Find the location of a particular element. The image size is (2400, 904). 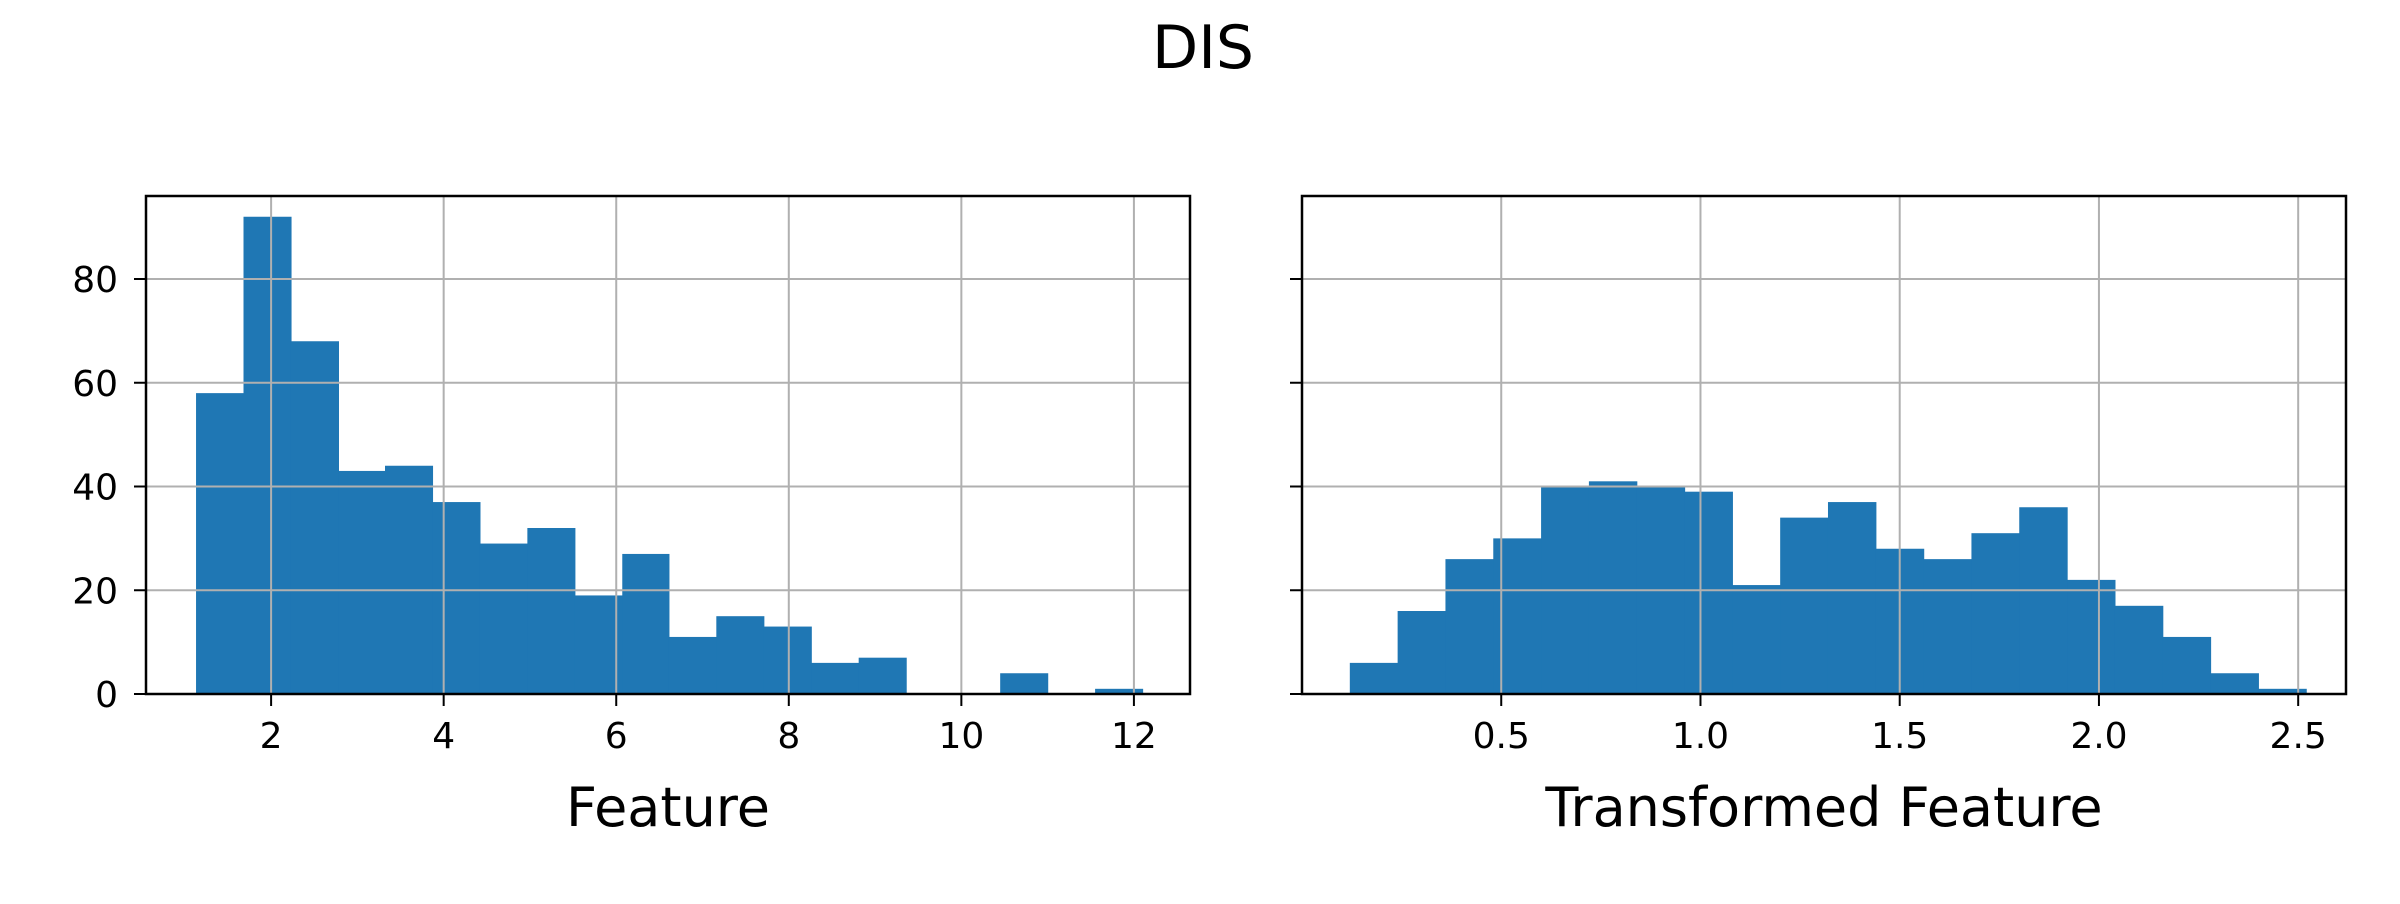

y-tick-label-feature-3: 60 is located at coordinates (95, 384).